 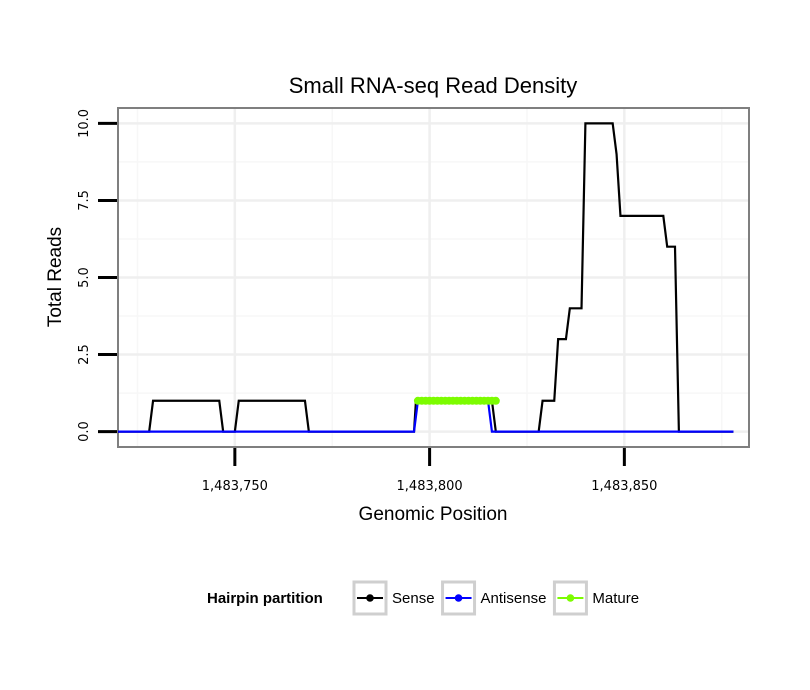 What do you see at coordinates (84, 200) in the screenshot?
I see `y-tick-label: 7.5` at bounding box center [84, 200].